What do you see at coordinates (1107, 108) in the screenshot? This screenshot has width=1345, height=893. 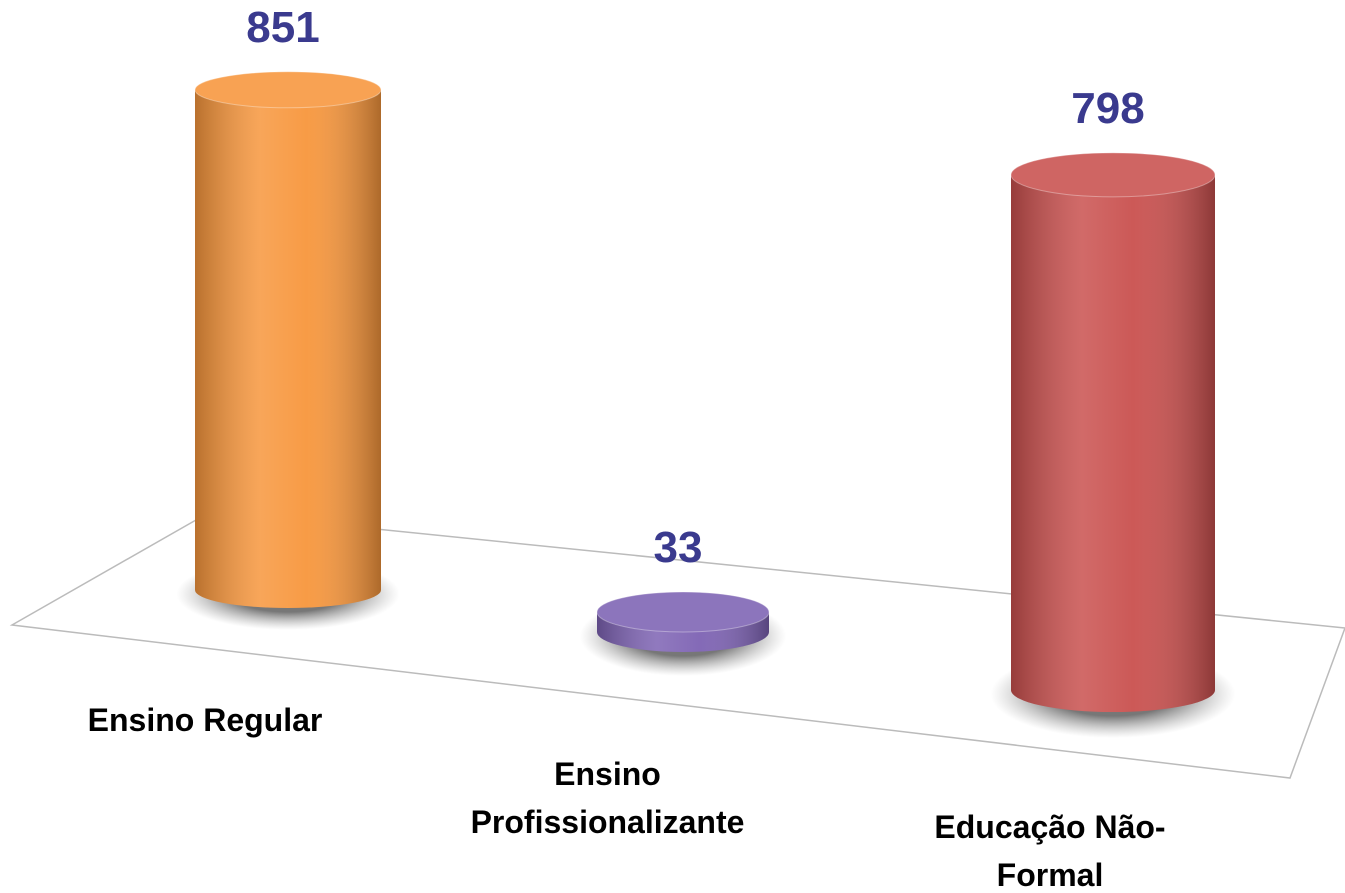 I see `value-label: 798` at bounding box center [1107, 108].